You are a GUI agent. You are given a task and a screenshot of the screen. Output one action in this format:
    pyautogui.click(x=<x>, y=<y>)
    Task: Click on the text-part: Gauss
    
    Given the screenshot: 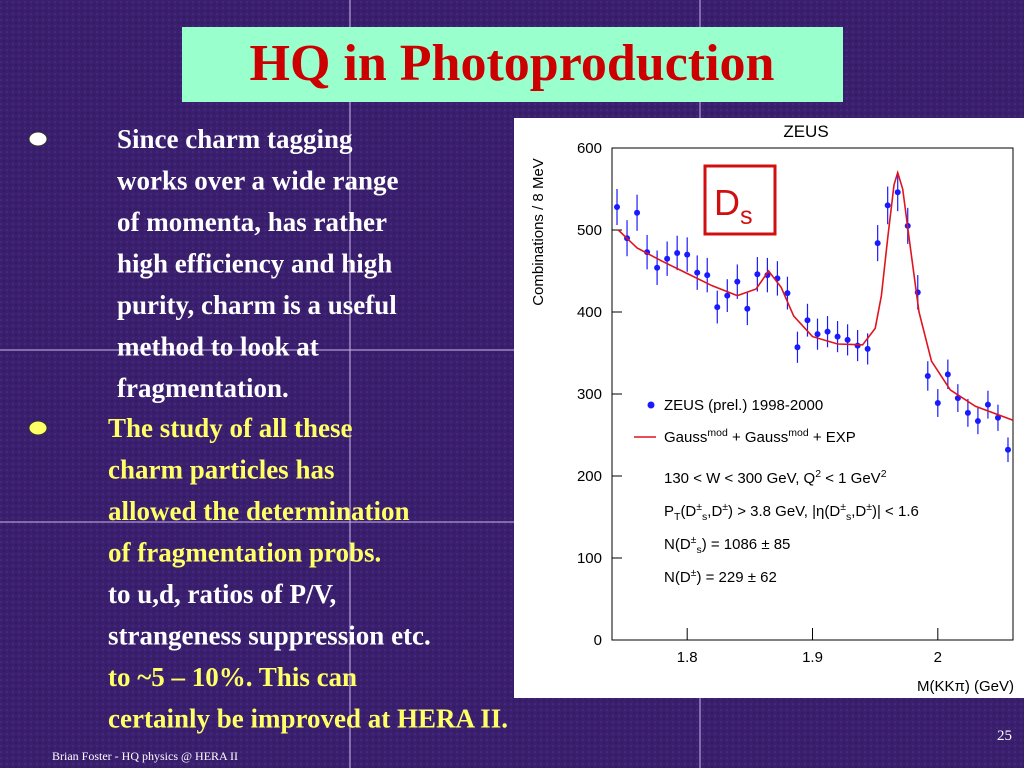 What is the action you would take?
    pyautogui.click(x=685, y=437)
    